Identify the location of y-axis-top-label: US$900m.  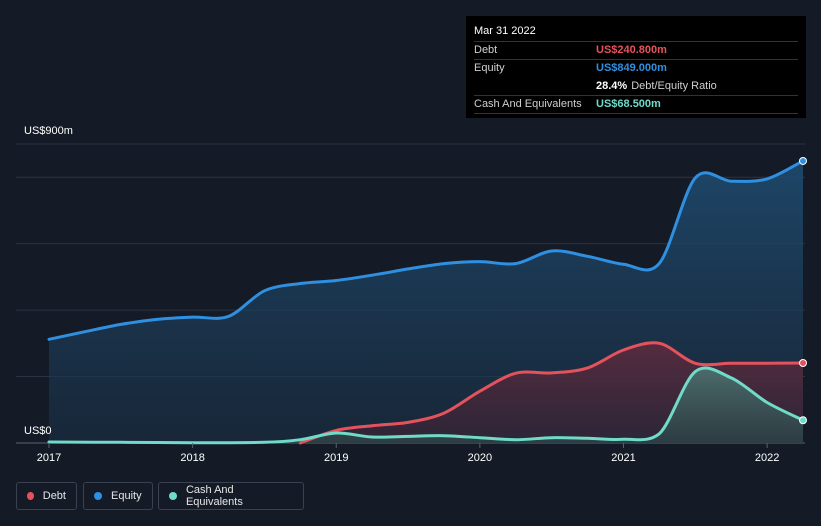
(48, 131).